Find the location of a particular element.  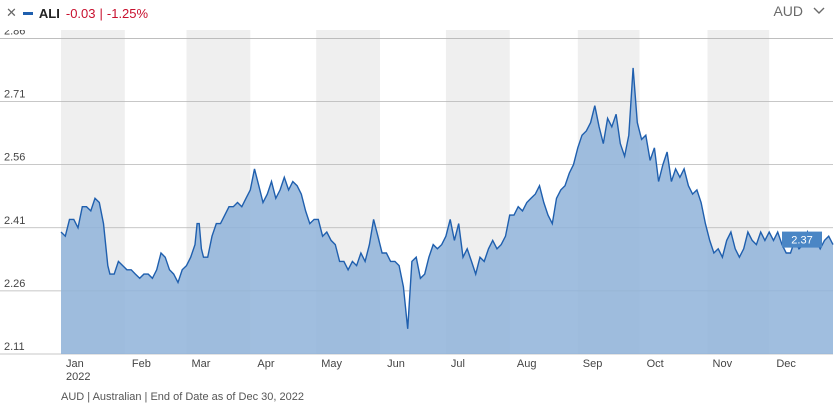

y-tick-label: 2.41 is located at coordinates (14, 221).